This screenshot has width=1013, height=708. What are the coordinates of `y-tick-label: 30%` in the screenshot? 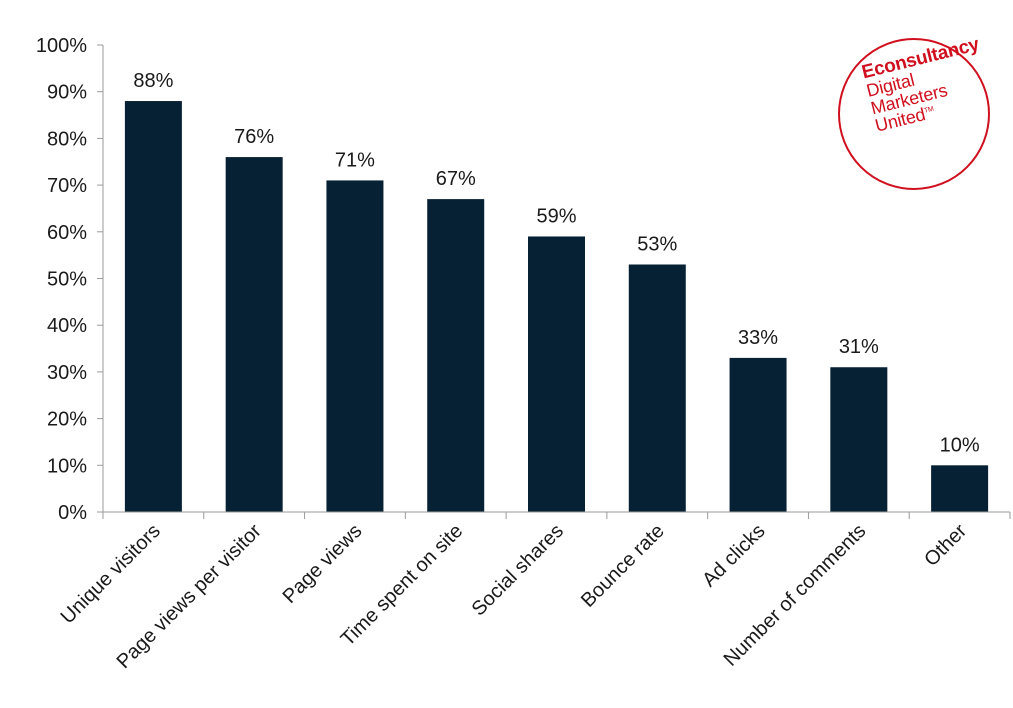 It's located at (67, 373).